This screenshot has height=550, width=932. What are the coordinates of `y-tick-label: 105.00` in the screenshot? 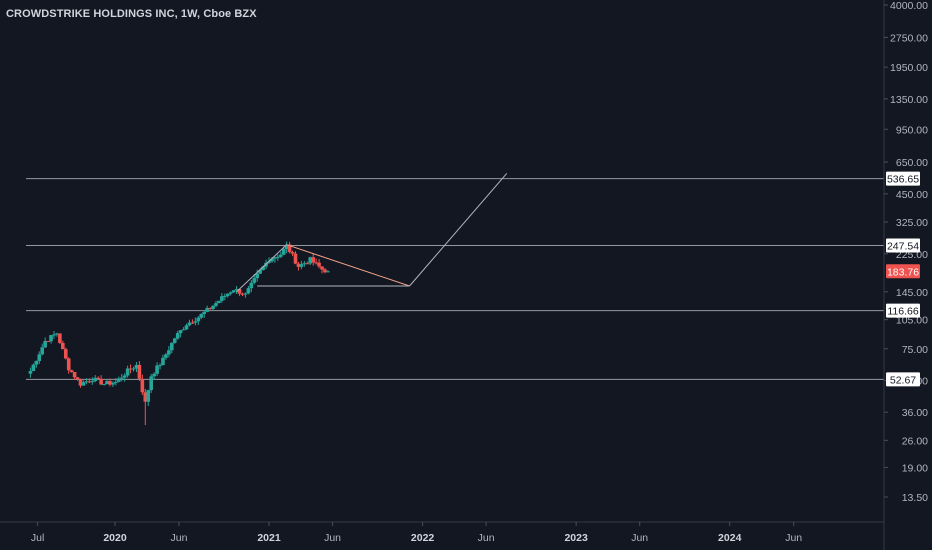 It's located at (912, 321).